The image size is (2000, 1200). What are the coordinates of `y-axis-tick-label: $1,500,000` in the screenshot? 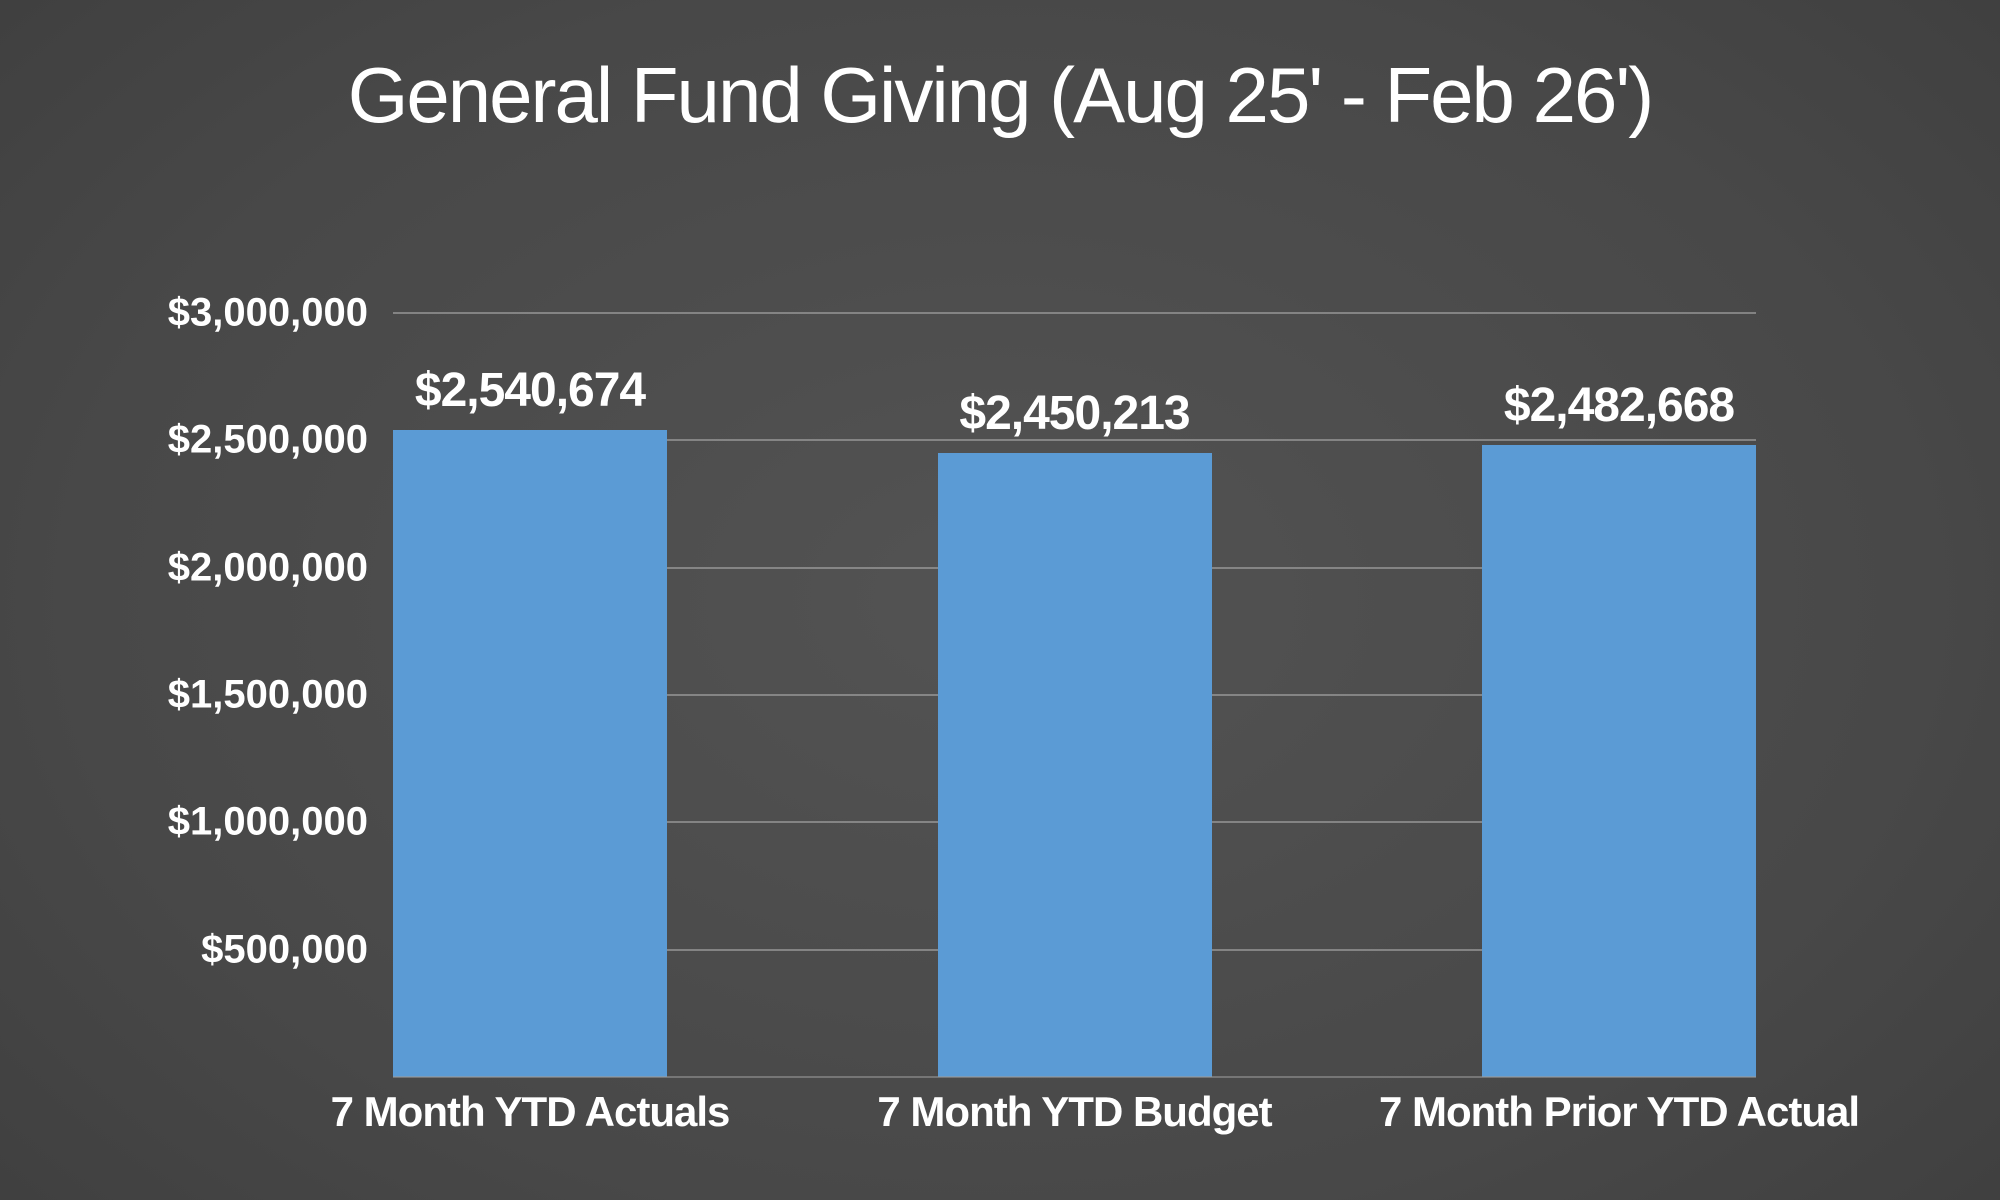 It's located at (267, 694).